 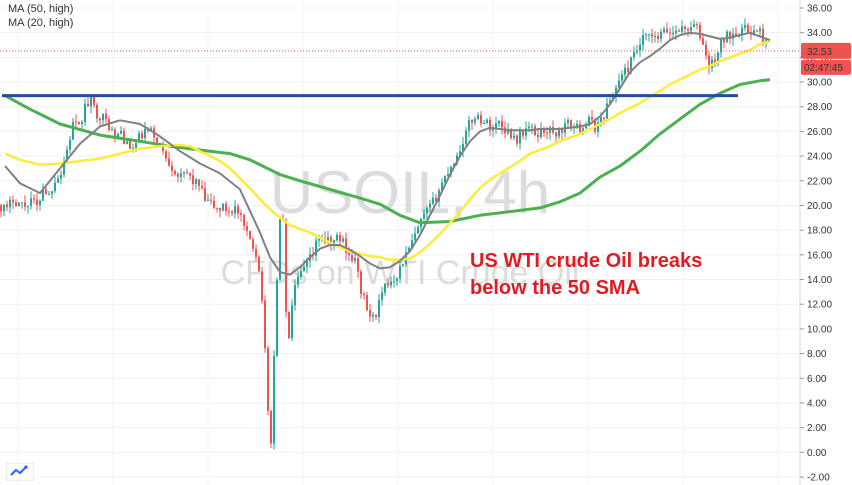 I want to click on y-tick-label: 12.00, so click(x=819, y=305).